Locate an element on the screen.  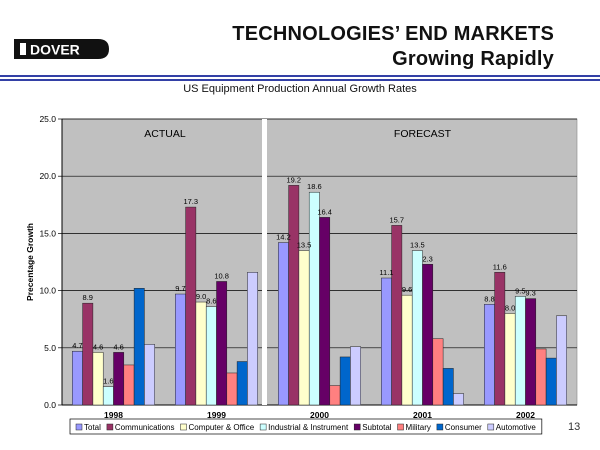
data-label: 9.0 is located at coordinates (201, 296).